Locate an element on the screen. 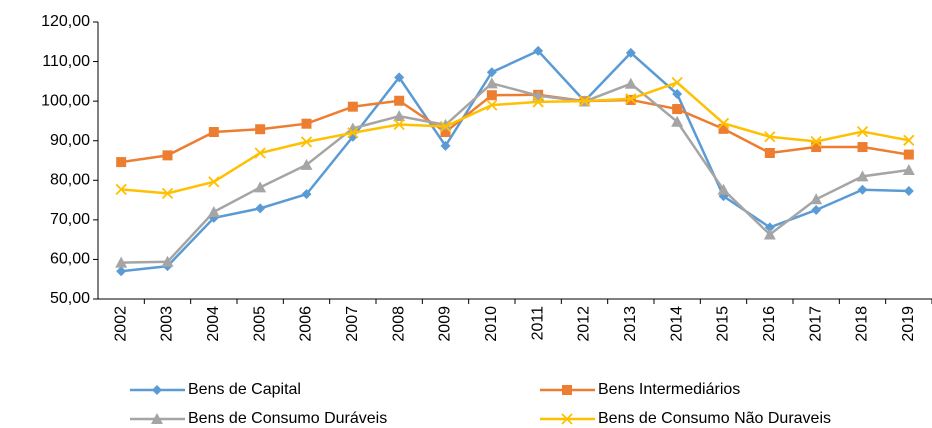 The image size is (932, 428). x-tick-label: 2004 is located at coordinates (213, 324).